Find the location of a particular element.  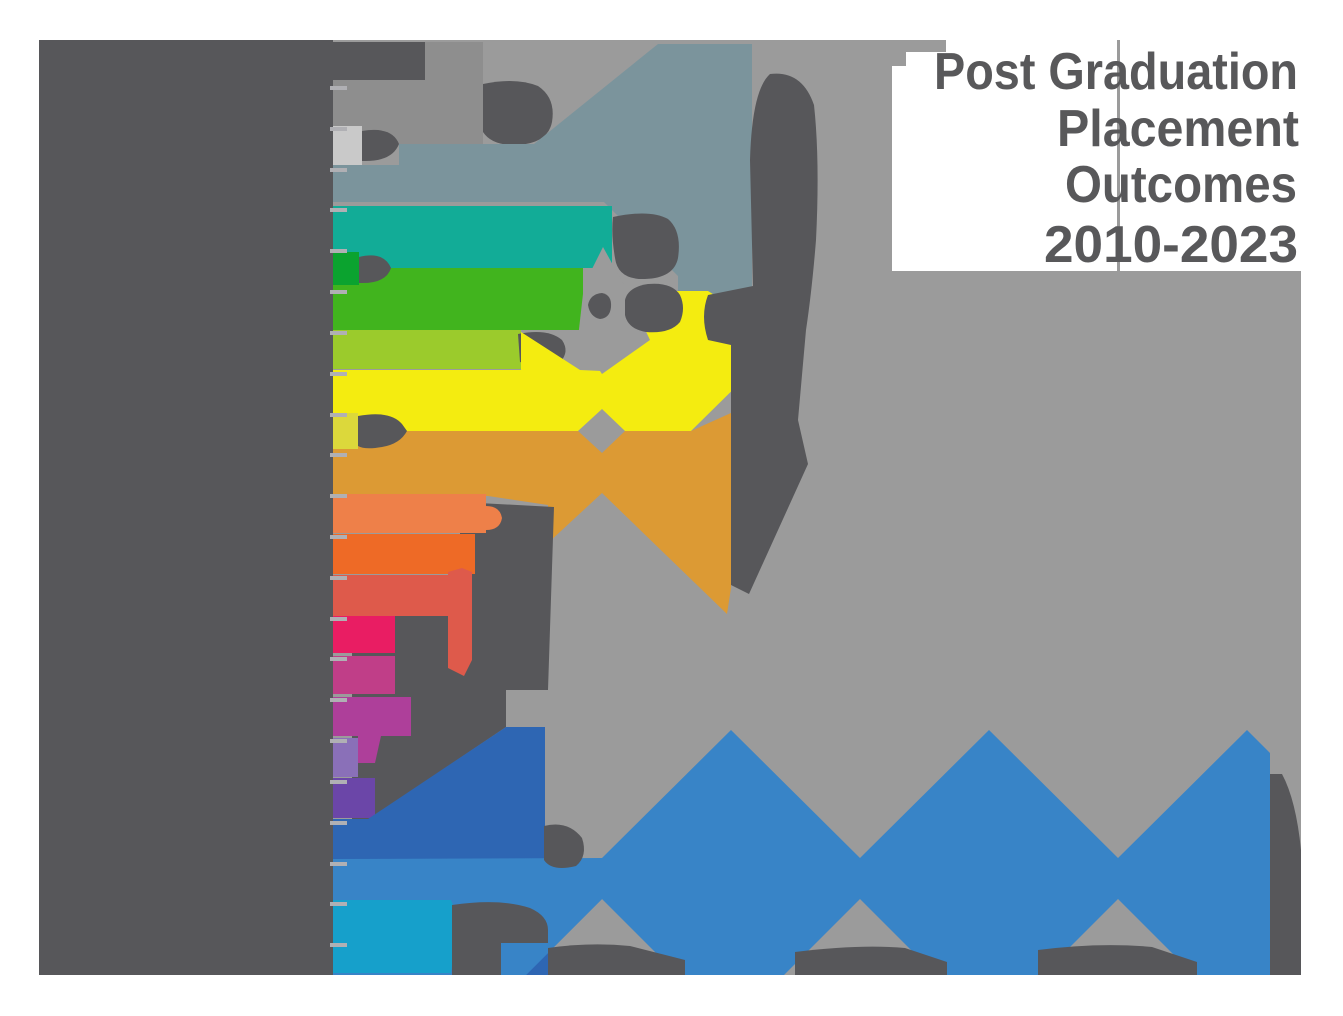

svg-text: Post Graduation is located at coordinates (1116, 71).